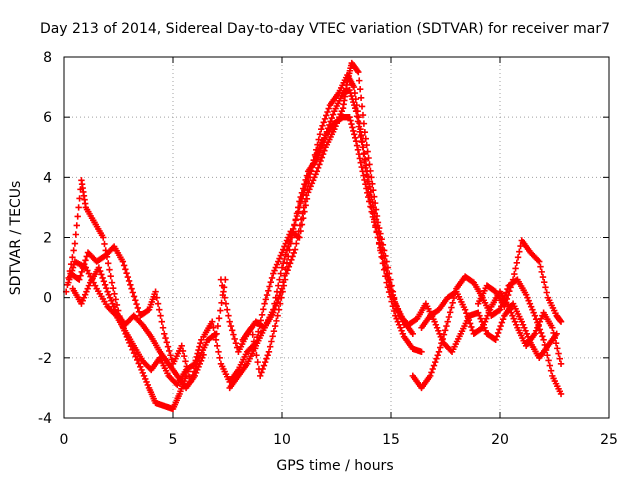  I want to click on x-tick-label: 15, so click(391, 440).